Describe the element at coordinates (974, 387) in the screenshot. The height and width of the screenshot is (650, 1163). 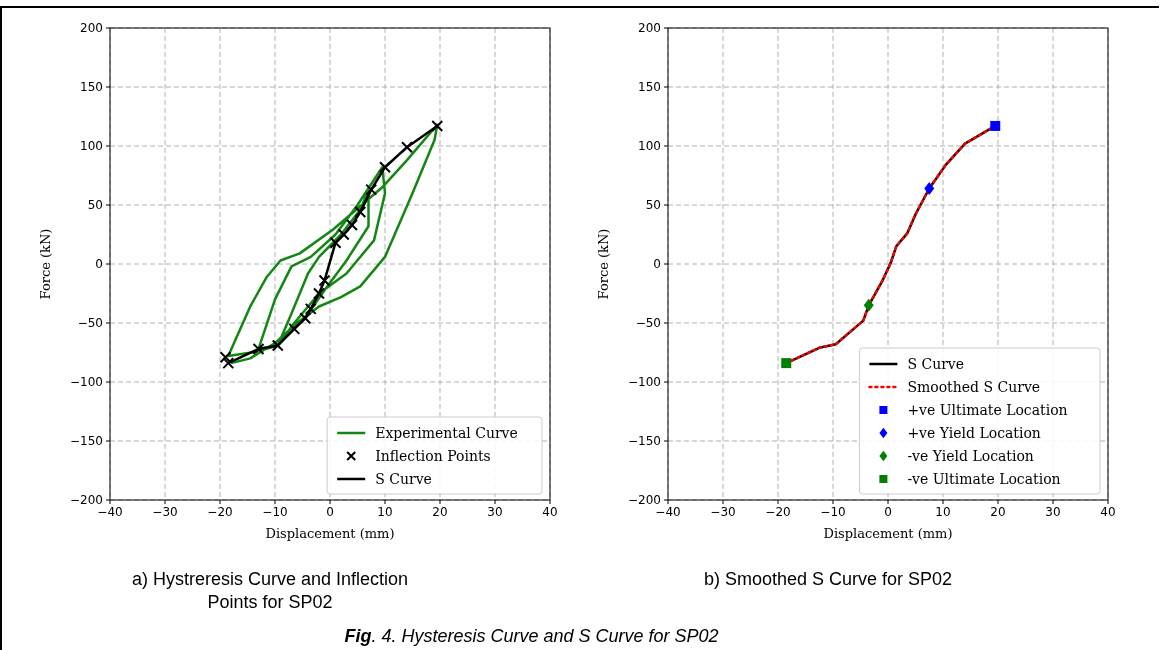
I see `legend-label: Smoothed S Curve` at that location.